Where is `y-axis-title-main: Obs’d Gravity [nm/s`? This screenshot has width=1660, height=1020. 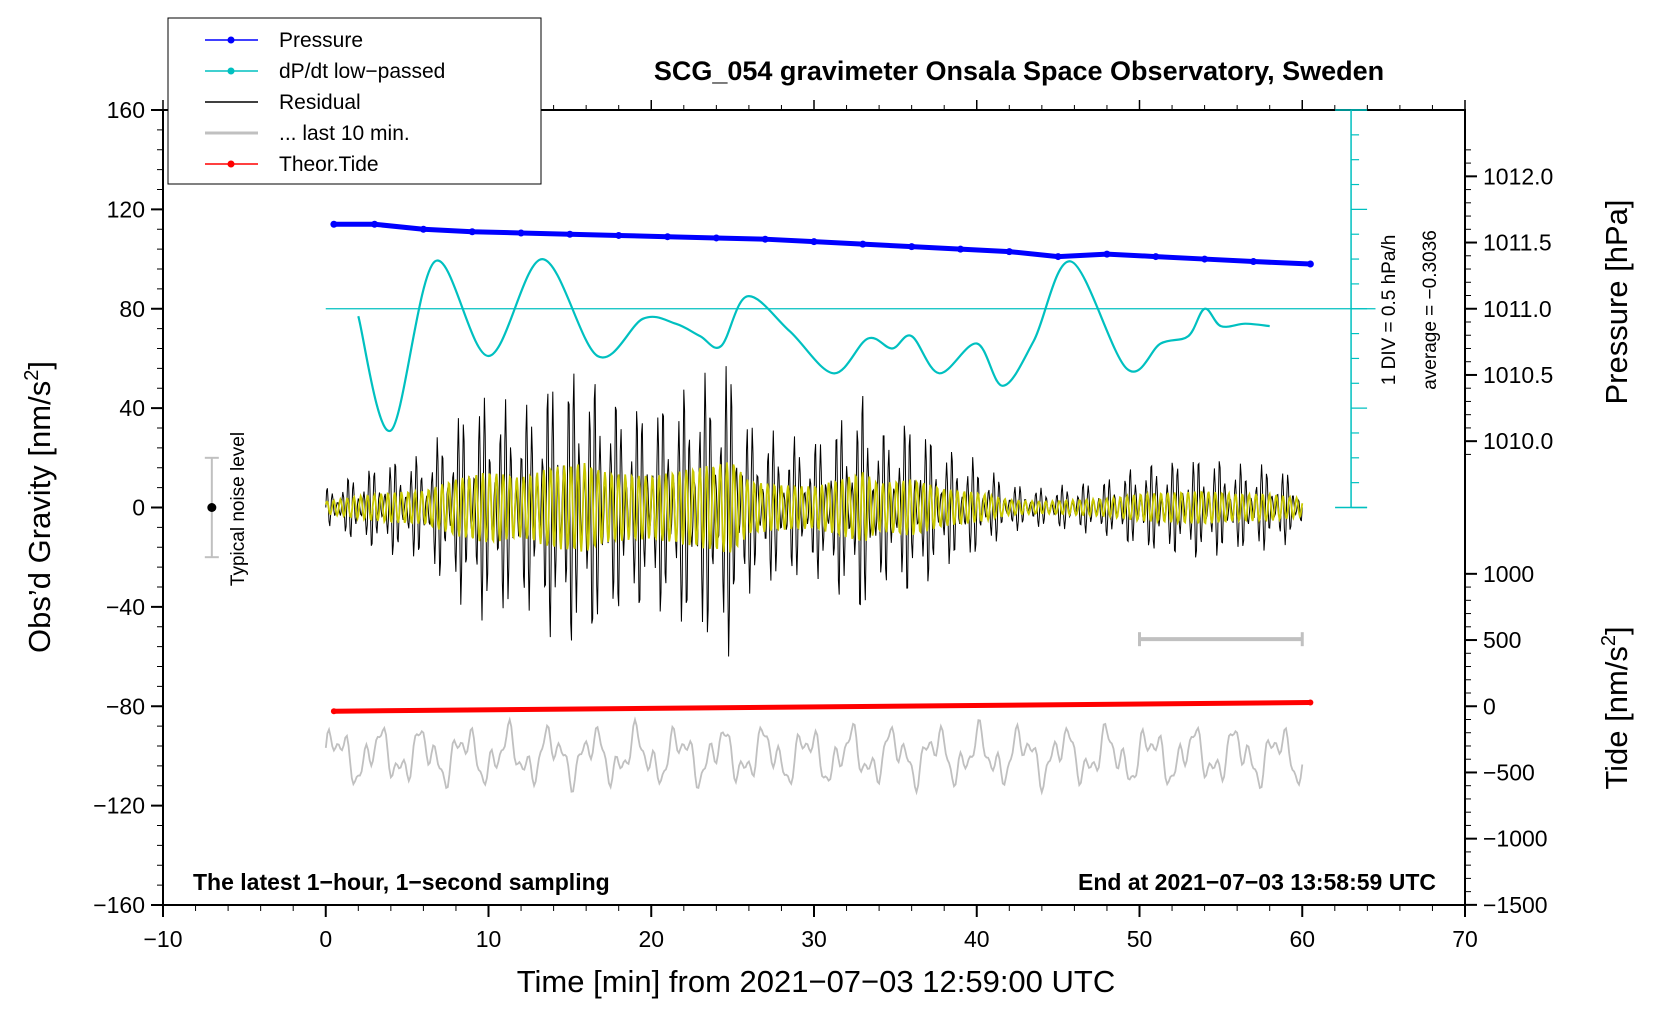 y-axis-title-main: Obs’d Gravity [nm/s is located at coordinates (39, 517).